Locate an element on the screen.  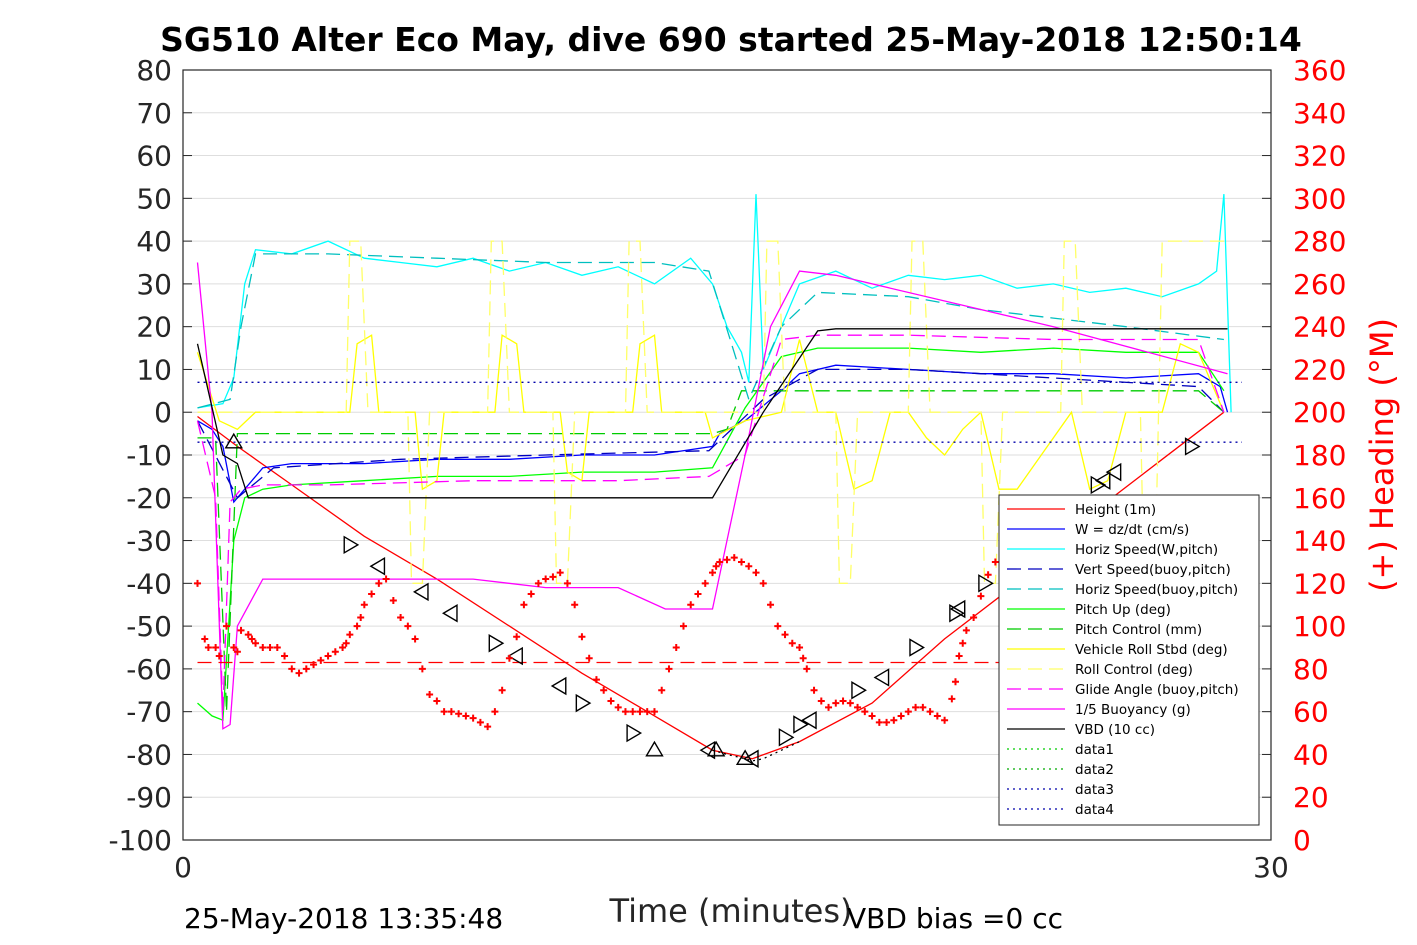
y-right-tick-label: 280 is located at coordinates (1319, 241).